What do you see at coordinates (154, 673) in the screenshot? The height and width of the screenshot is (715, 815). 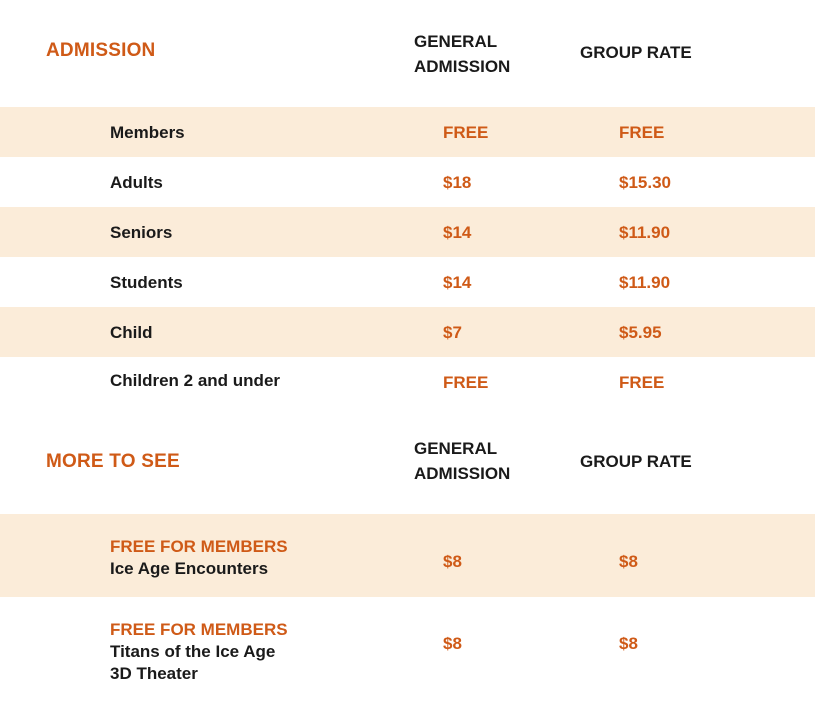 I see `attraction-name-line2: 3D Theater` at bounding box center [154, 673].